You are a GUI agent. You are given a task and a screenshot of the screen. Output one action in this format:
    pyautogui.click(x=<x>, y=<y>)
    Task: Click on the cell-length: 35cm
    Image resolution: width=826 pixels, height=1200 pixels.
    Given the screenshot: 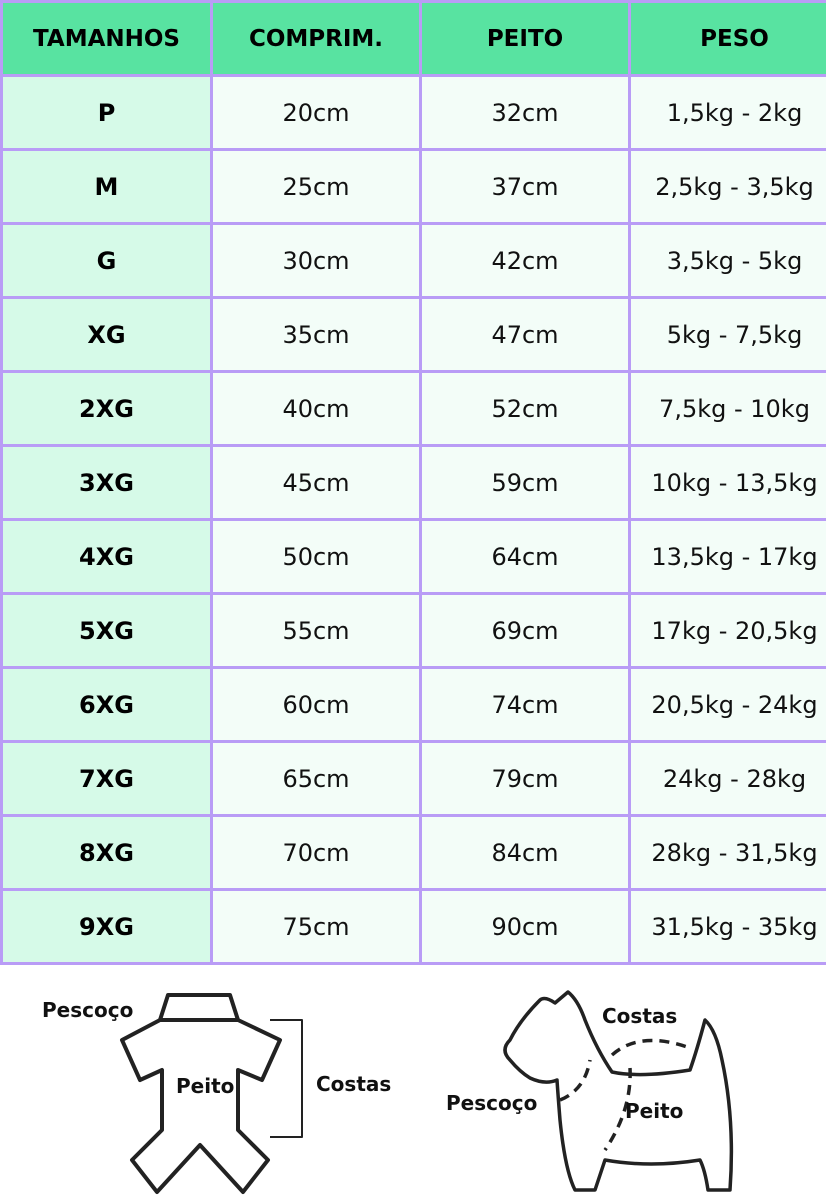 What is the action you would take?
    pyautogui.click(x=316, y=334)
    